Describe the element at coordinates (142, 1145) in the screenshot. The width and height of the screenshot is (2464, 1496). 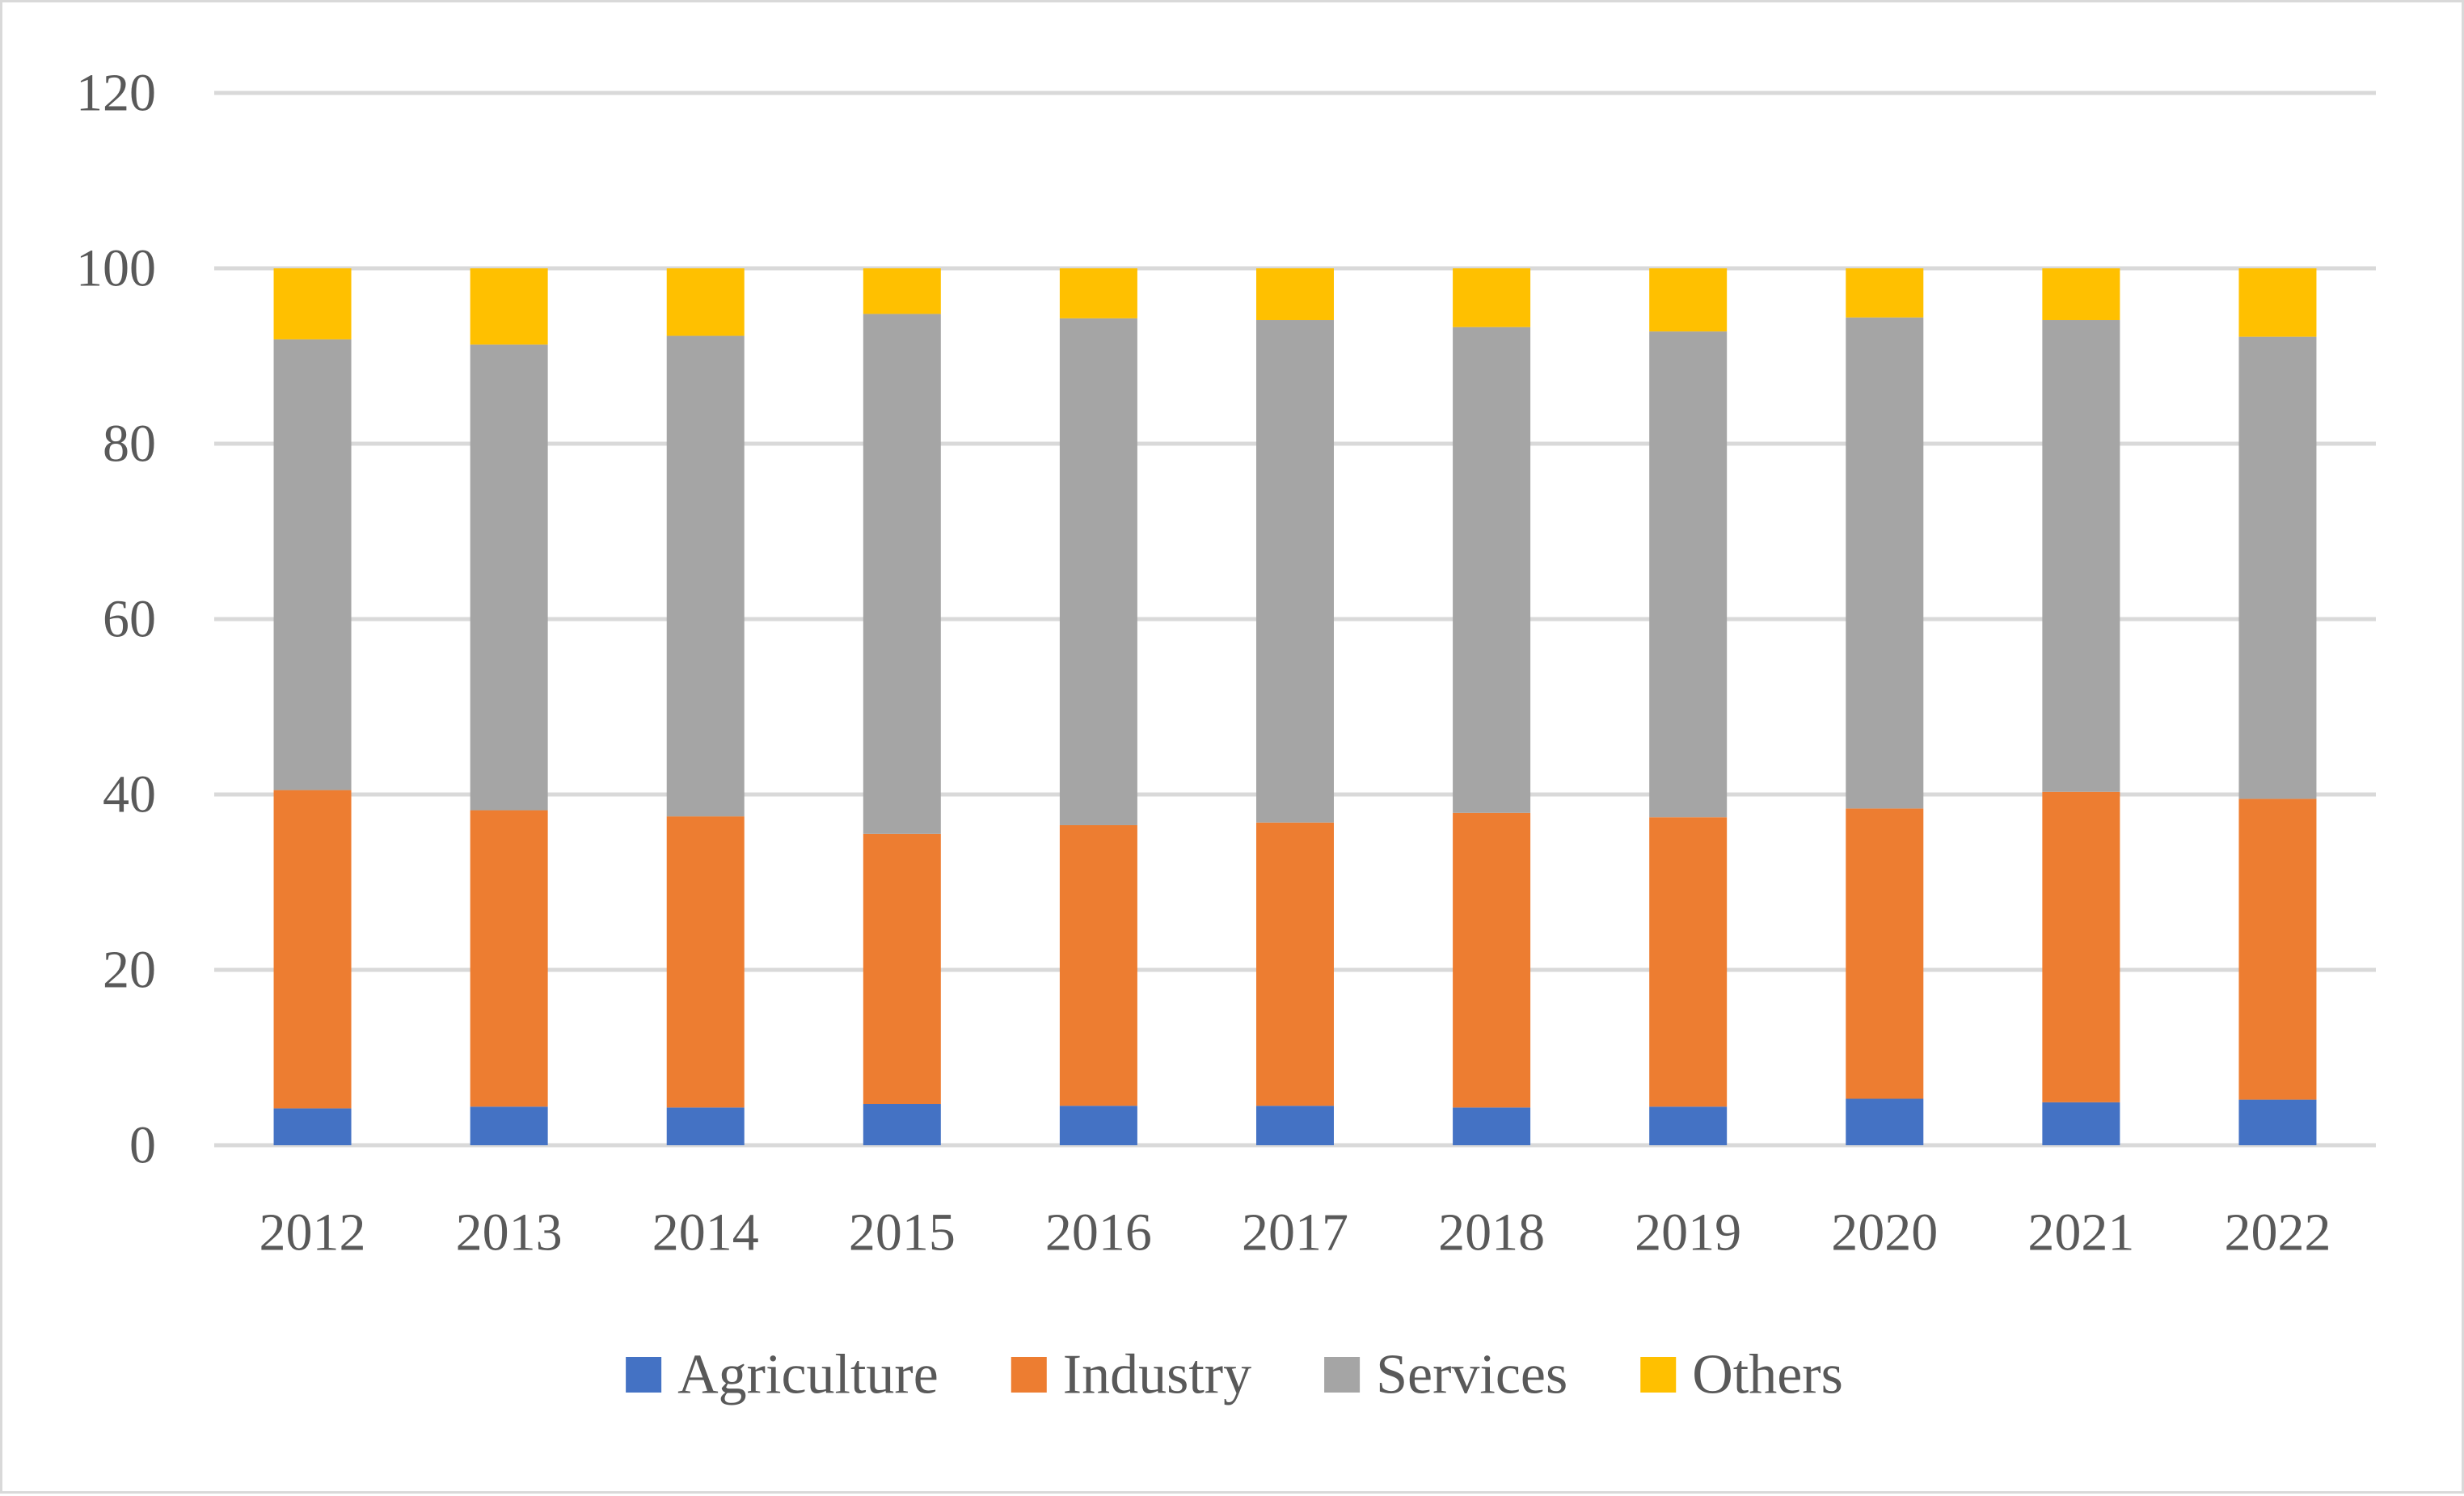
I see `y-tick-label-0: 0` at that location.